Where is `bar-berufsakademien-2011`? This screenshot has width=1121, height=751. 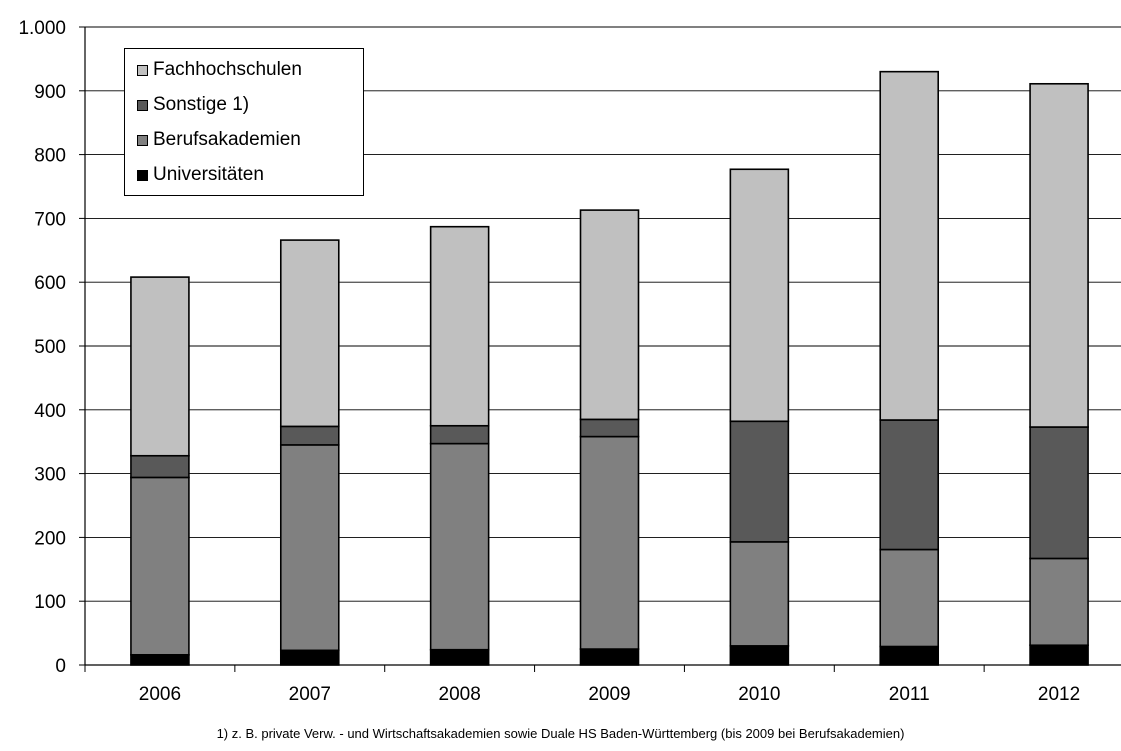 bar-berufsakademien-2011 is located at coordinates (909, 598).